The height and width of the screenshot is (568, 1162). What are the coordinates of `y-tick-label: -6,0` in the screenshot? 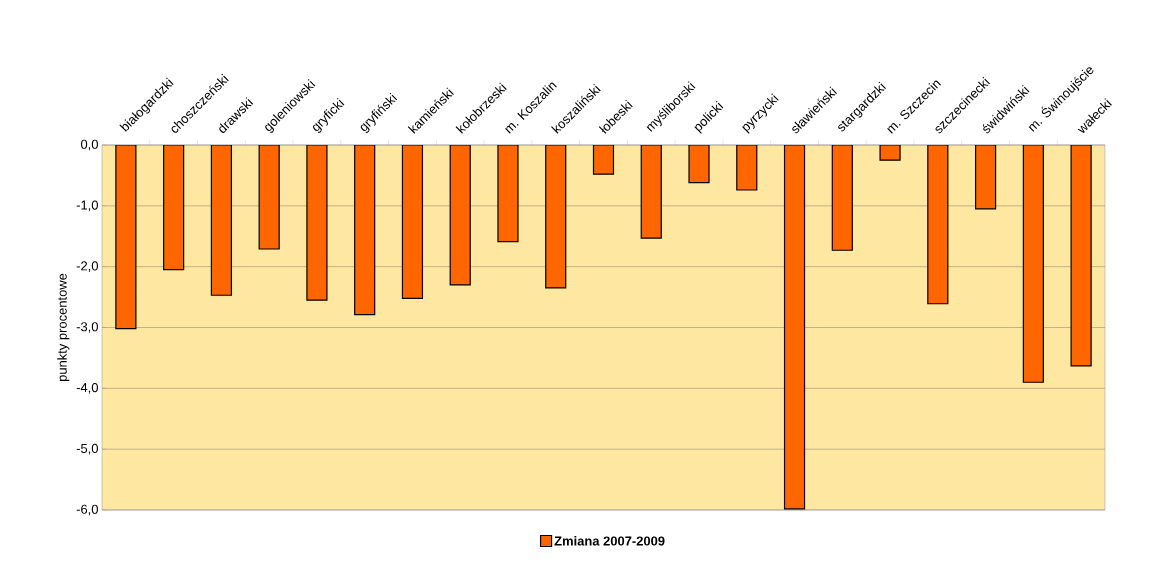 It's located at (87, 510).